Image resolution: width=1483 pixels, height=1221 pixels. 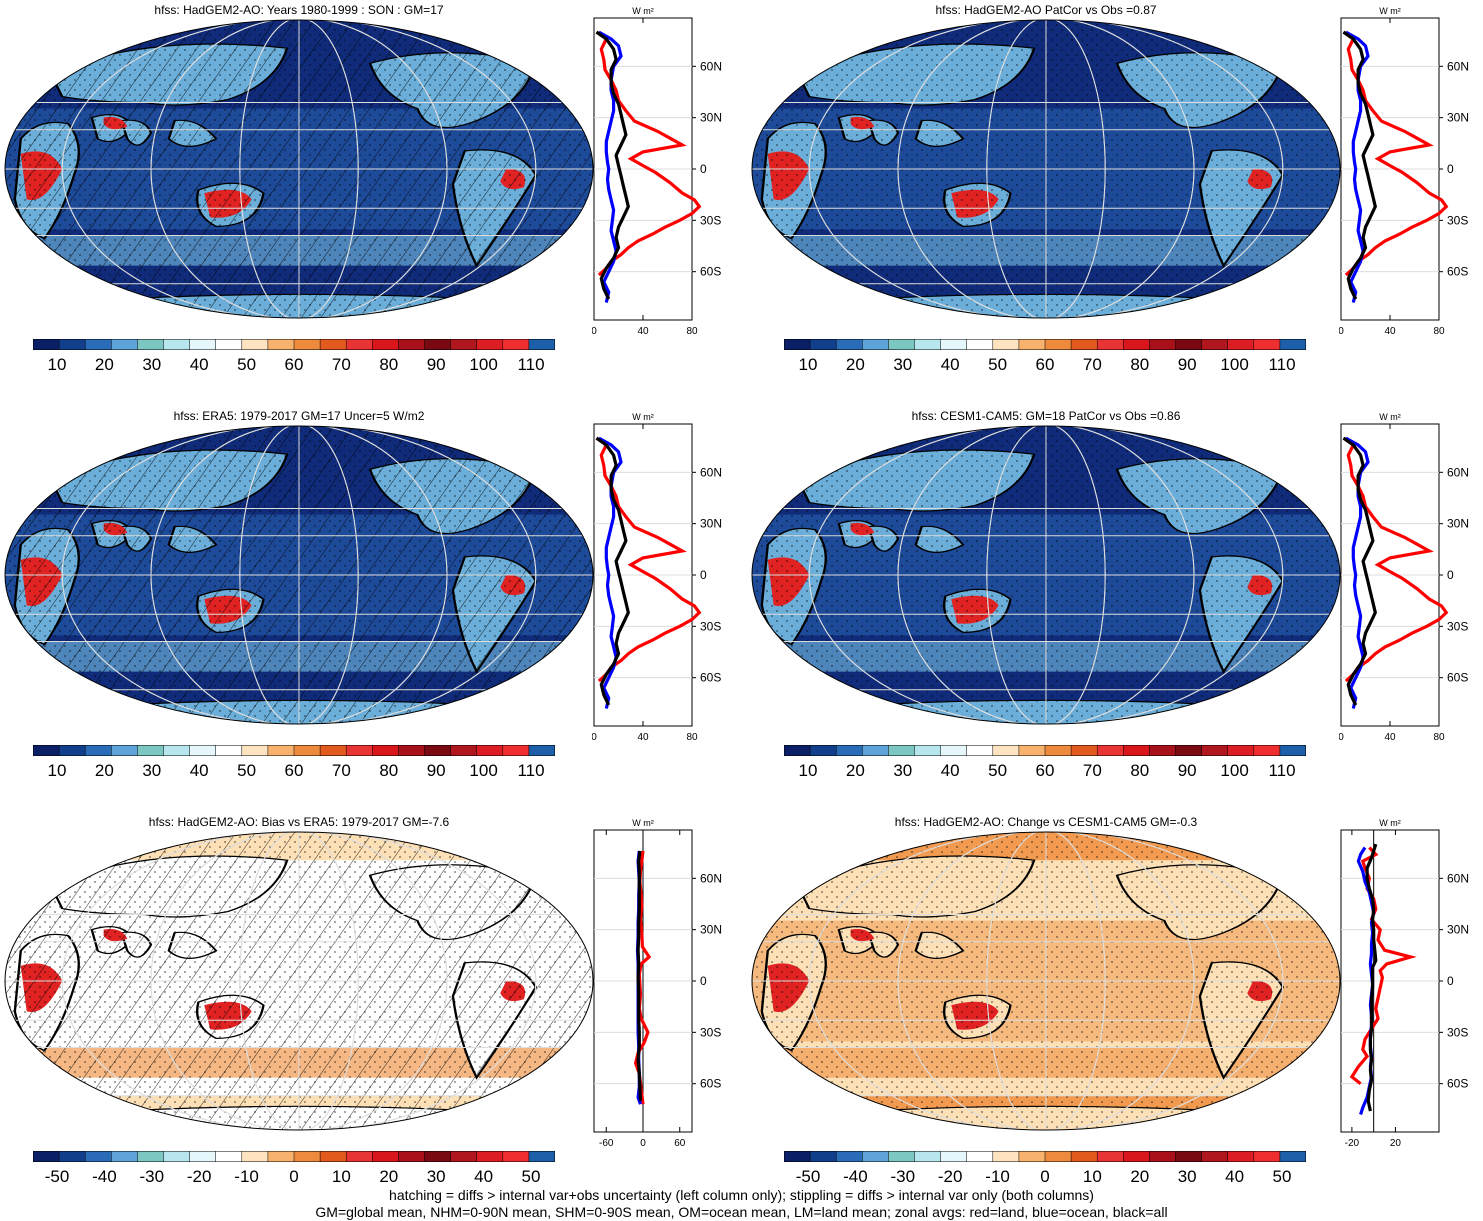 I want to click on colorbar-tick-label: 70, so click(x=1092, y=364).